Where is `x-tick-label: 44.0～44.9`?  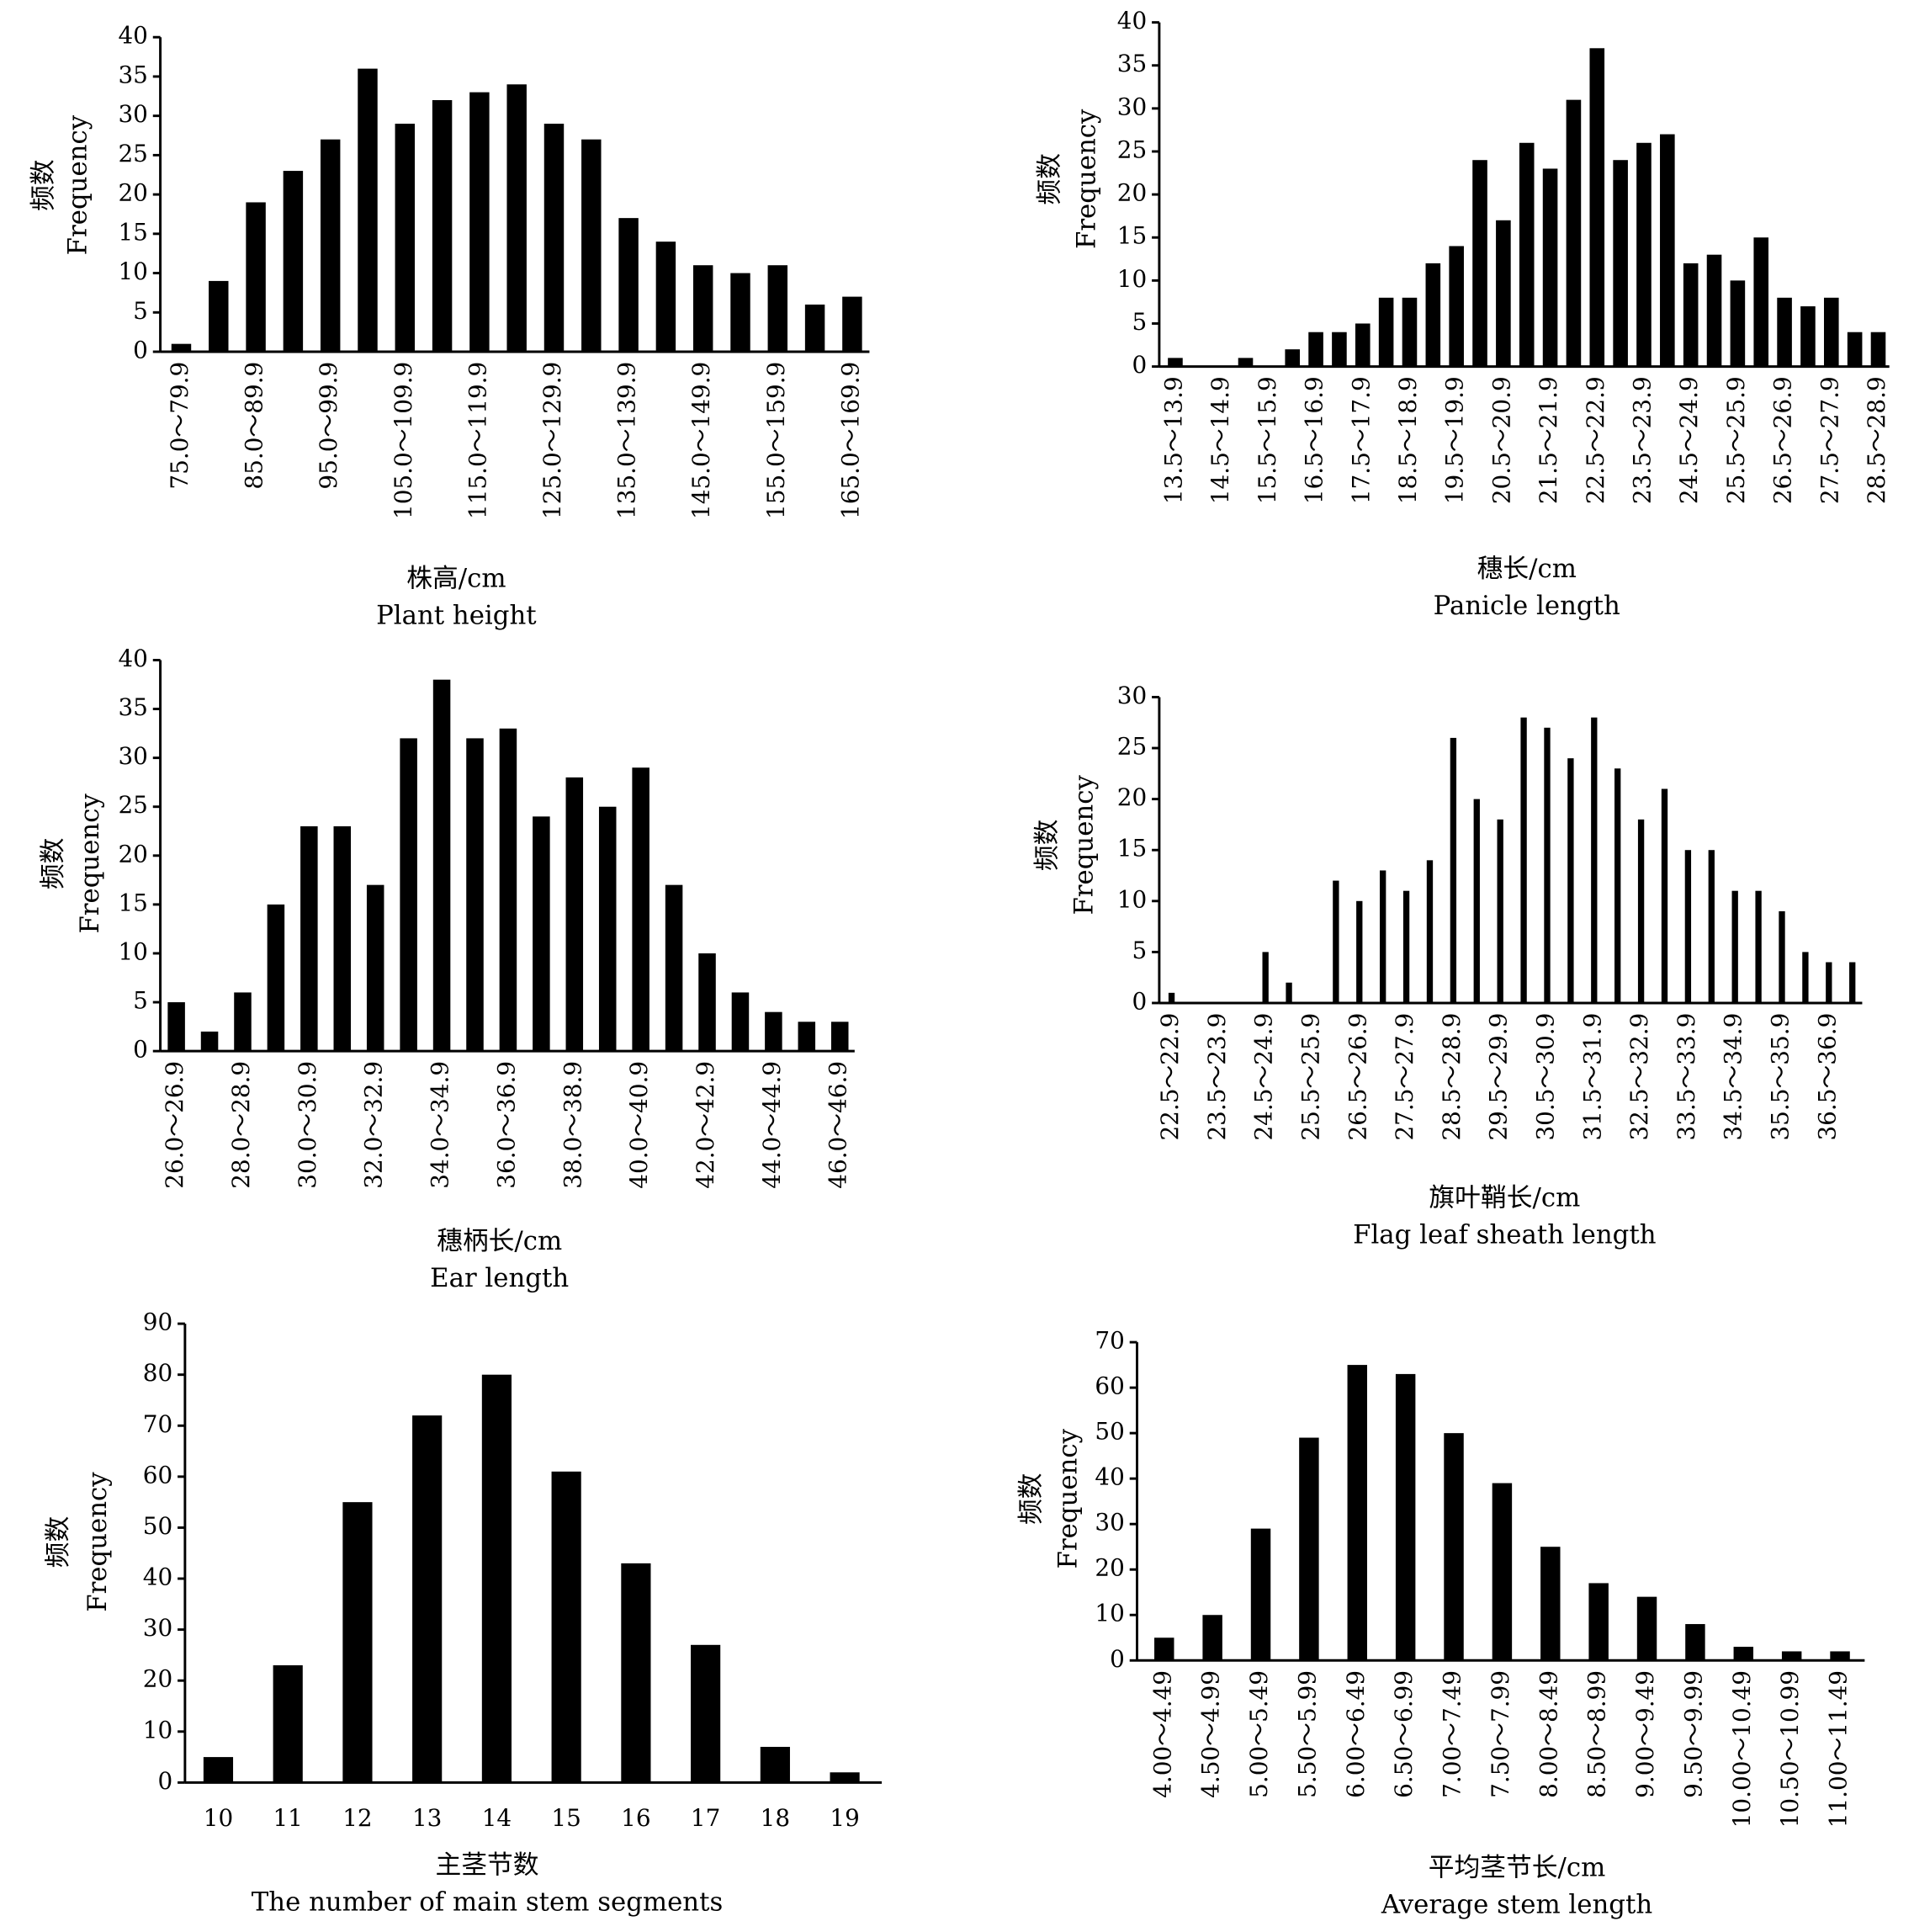
x-tick-label: 44.0～44.9 is located at coordinates (772, 1125).